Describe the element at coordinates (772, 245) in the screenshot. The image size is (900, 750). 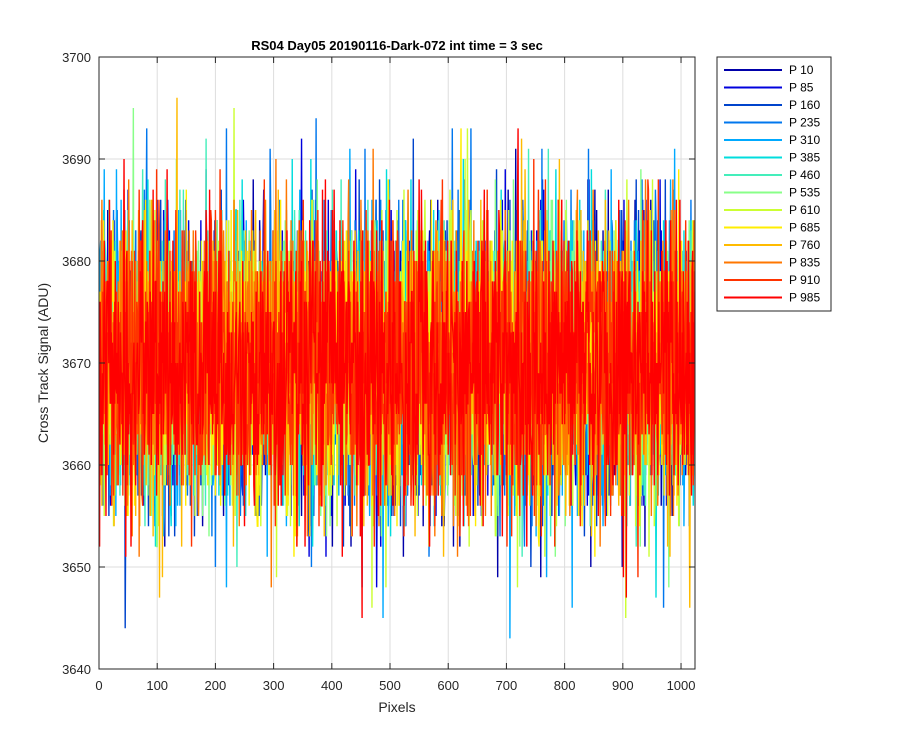
I see `legend-item: P 760` at that location.